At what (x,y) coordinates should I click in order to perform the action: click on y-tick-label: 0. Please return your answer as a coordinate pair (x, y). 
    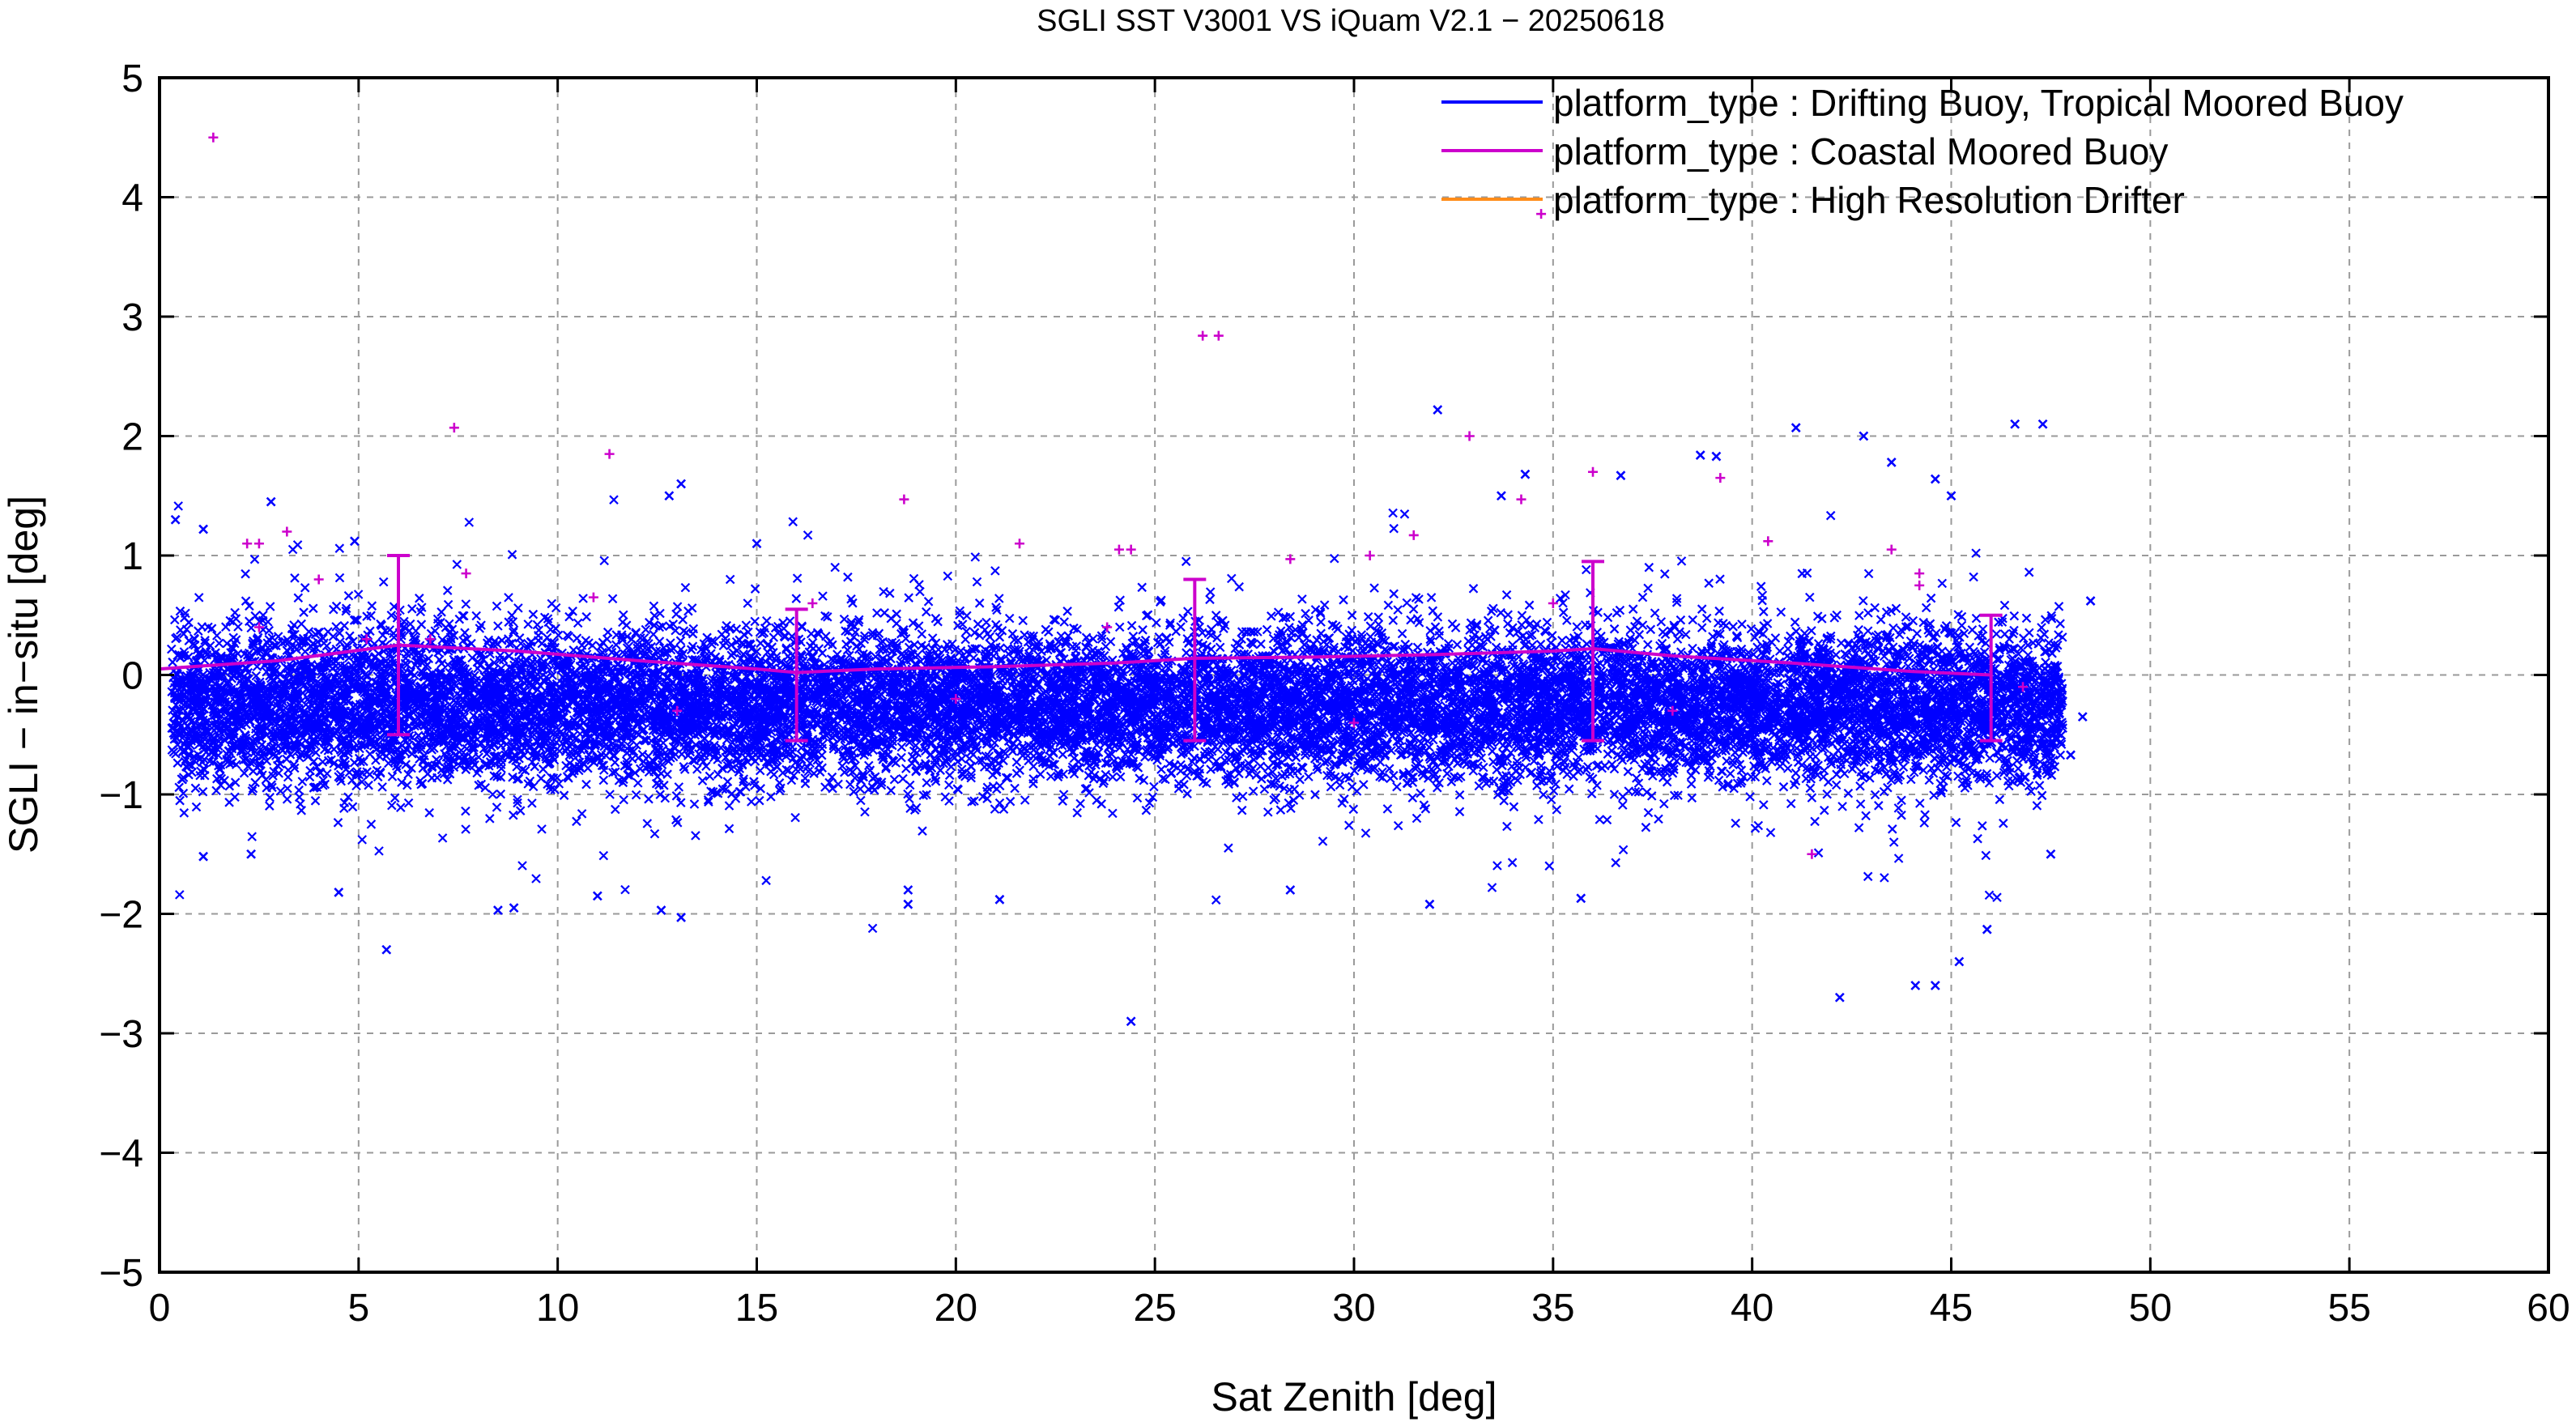
    Looking at the image, I should click on (132, 676).